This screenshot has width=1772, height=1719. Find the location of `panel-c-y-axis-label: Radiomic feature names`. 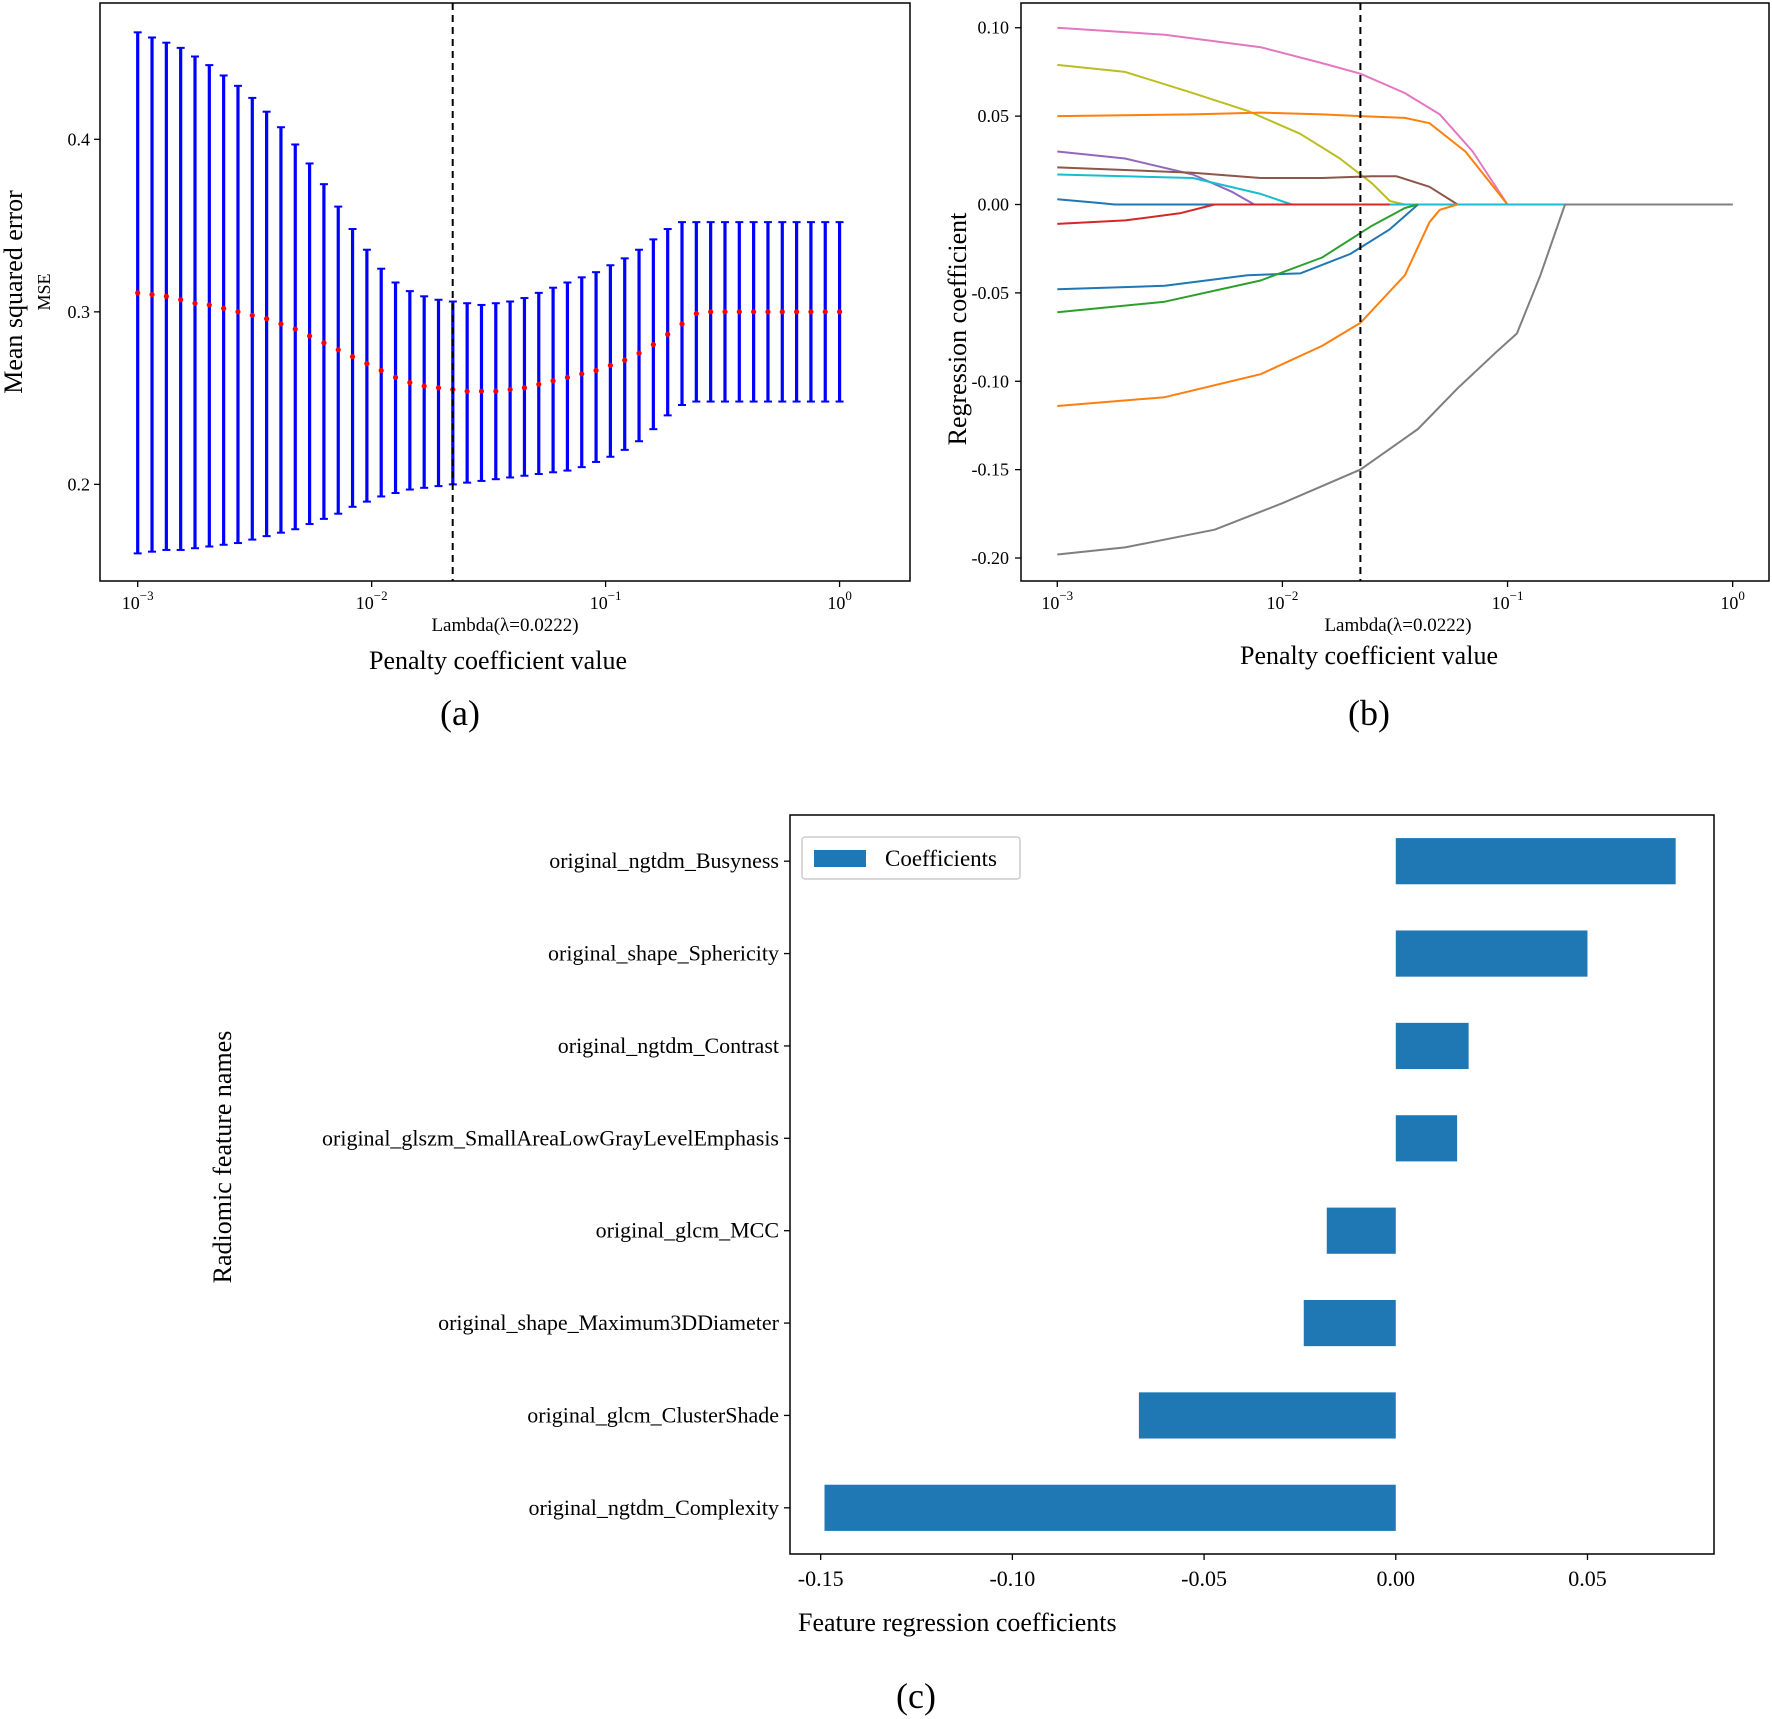

panel-c-y-axis-label: Radiomic feature names is located at coordinates (222, 1157).